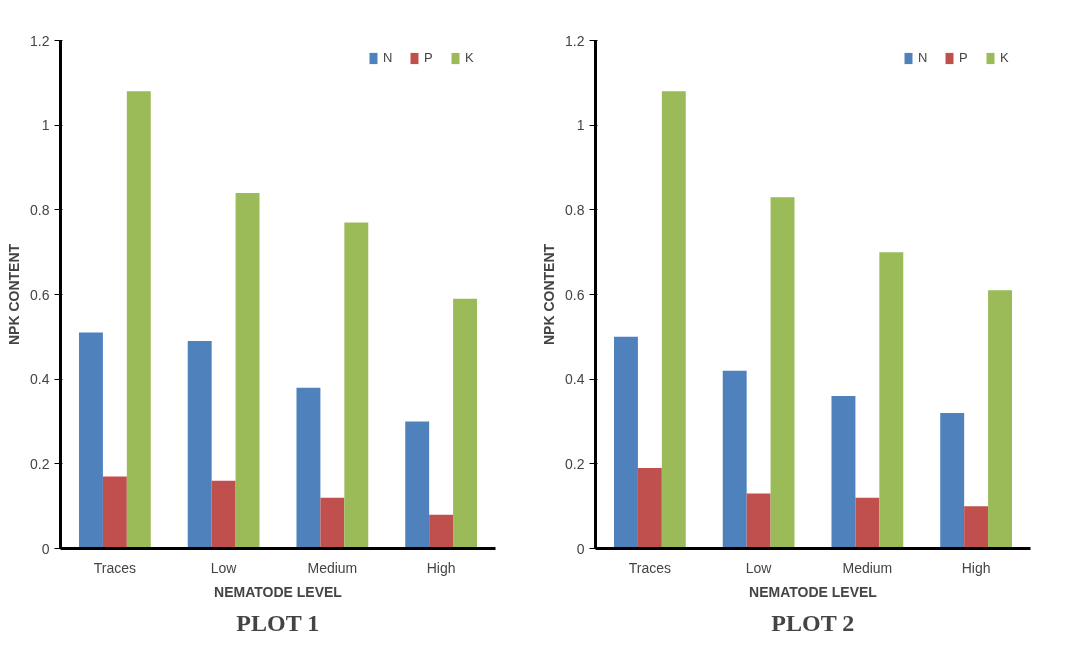  I want to click on text: PLOT 1, so click(278, 622).